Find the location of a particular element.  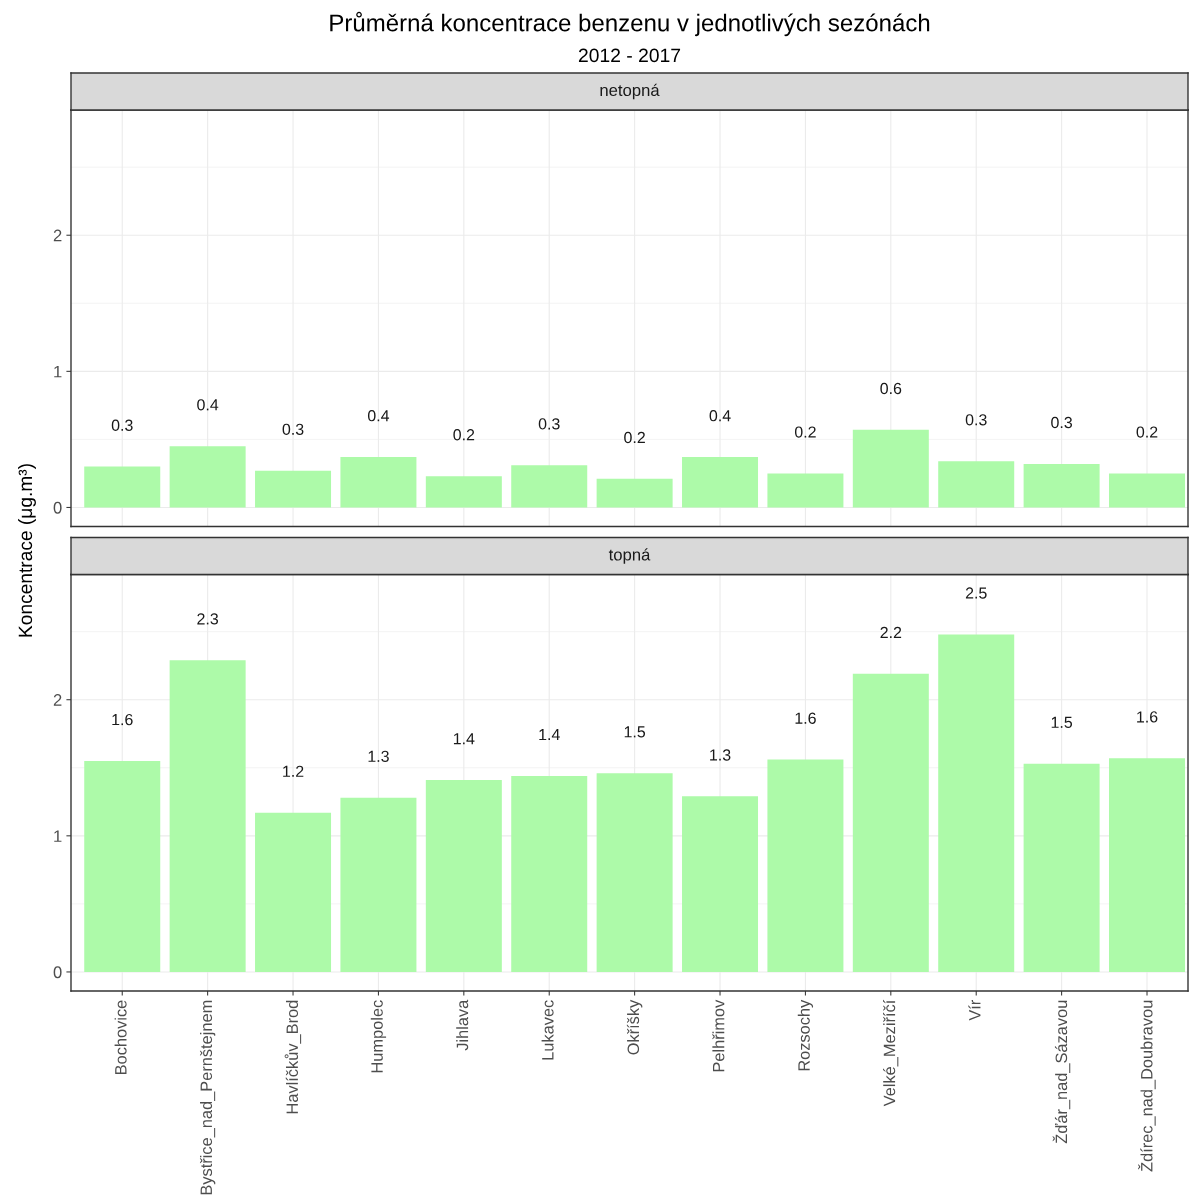

x-tick-label: Lukavec is located at coordinates (547, 1030).